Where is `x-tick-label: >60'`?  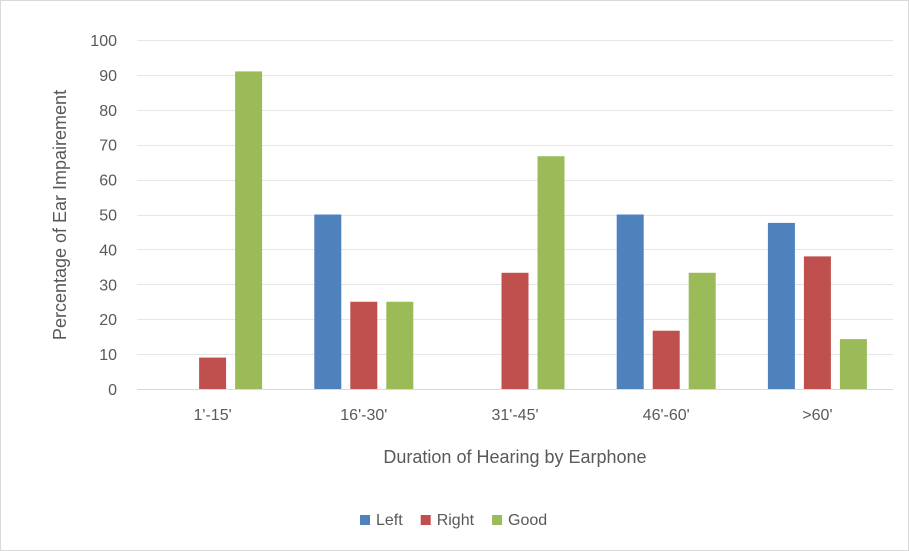 x-tick-label: >60' is located at coordinates (817, 415).